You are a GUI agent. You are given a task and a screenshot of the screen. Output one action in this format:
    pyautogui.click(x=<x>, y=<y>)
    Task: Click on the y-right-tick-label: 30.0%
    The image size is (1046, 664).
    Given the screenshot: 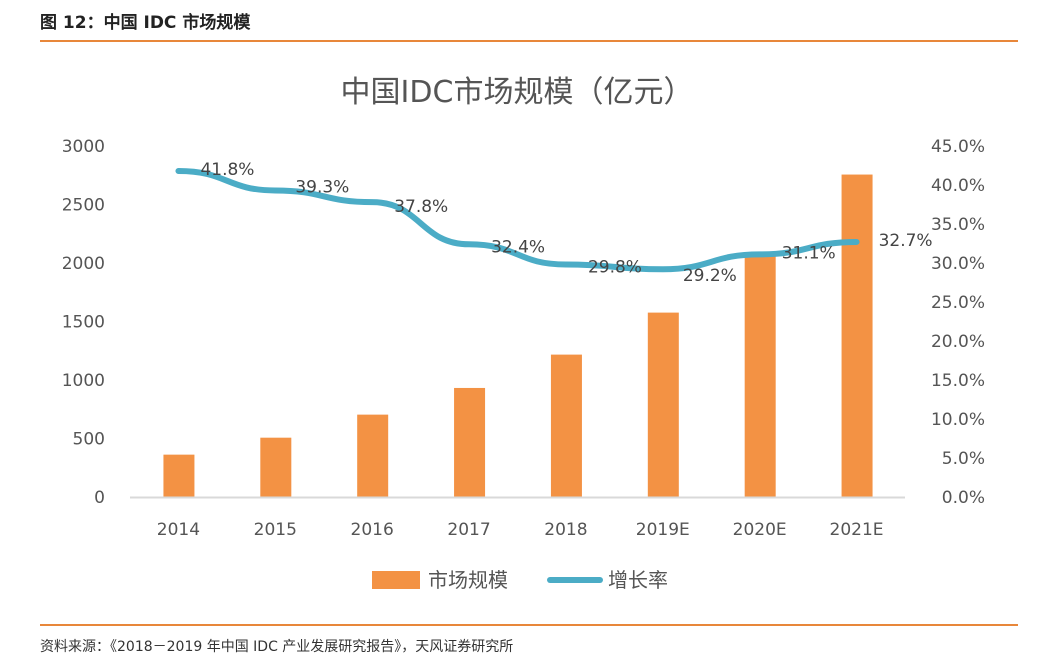 What is the action you would take?
    pyautogui.click(x=958, y=264)
    